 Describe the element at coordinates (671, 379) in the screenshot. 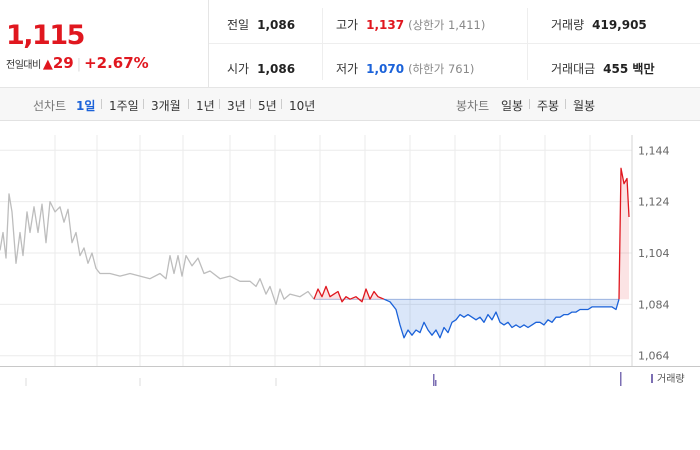

I see `volume-legend-label: 거래량` at that location.